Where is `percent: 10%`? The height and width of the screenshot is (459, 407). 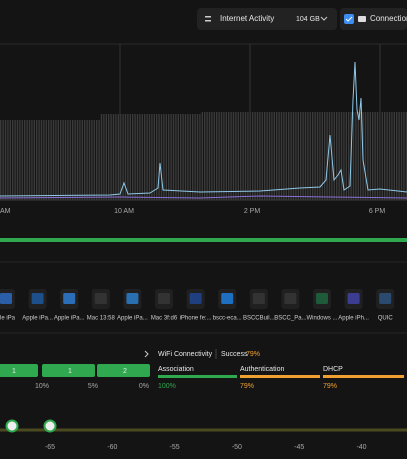 percent: 10% is located at coordinates (42, 386).